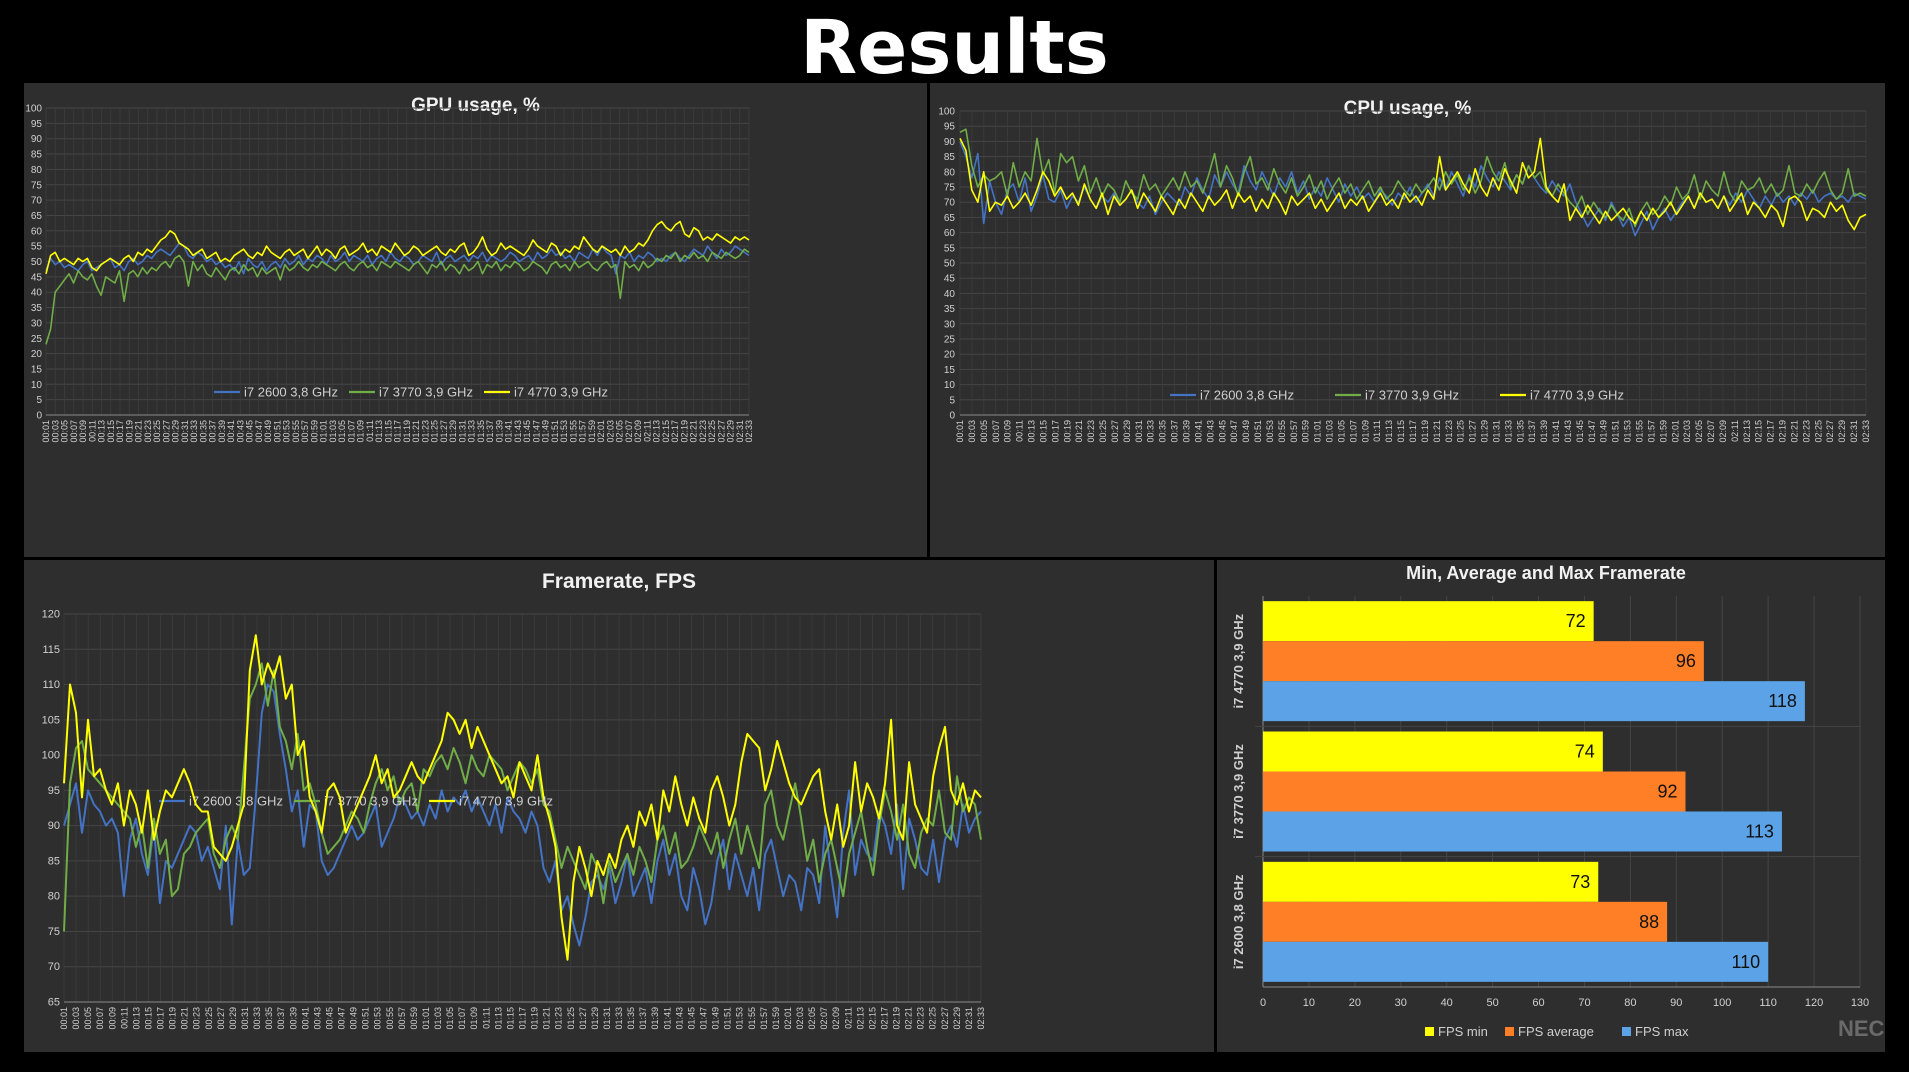 This screenshot has width=1909, height=1072. Describe the element at coordinates (812, 1018) in the screenshot. I see `x-tick-label: 02:05` at that location.